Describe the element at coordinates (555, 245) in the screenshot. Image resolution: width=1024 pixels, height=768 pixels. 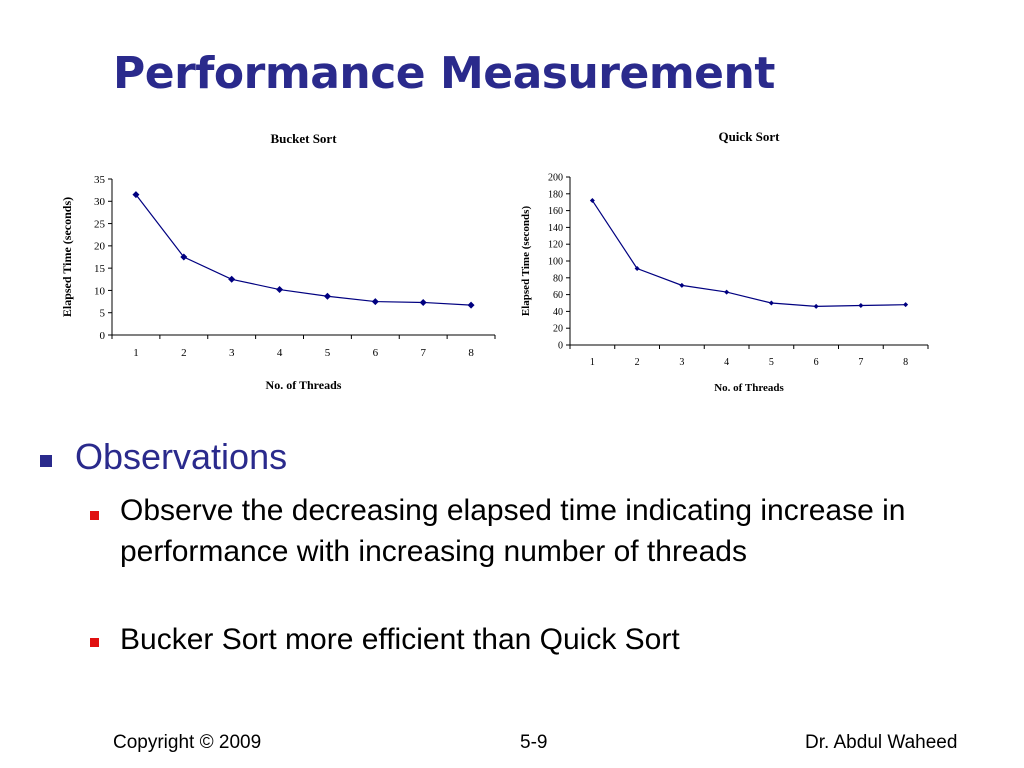
I see `y-tick-label: 120` at that location.